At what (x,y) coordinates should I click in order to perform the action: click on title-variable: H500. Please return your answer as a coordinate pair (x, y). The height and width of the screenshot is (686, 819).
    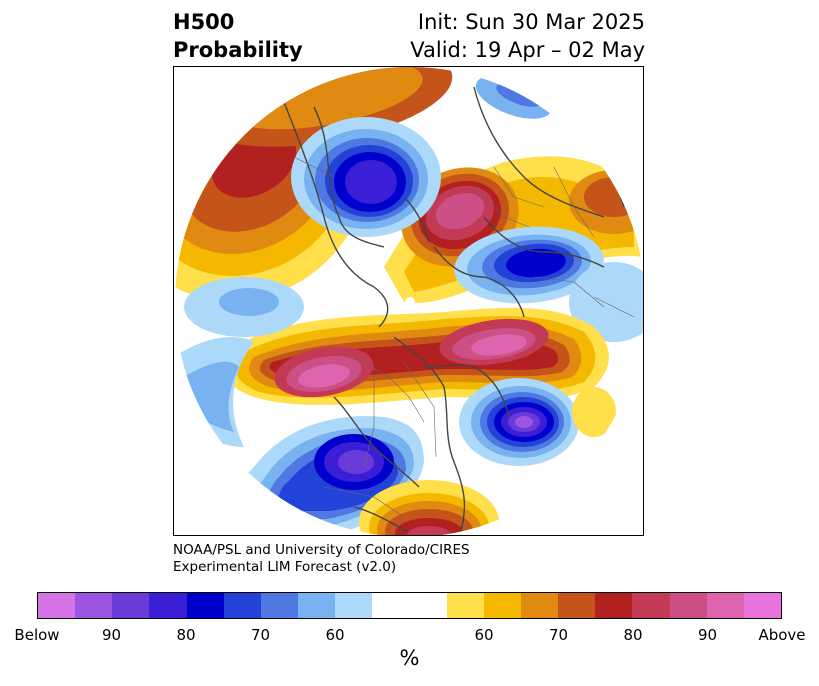
    Looking at the image, I should click on (204, 22).